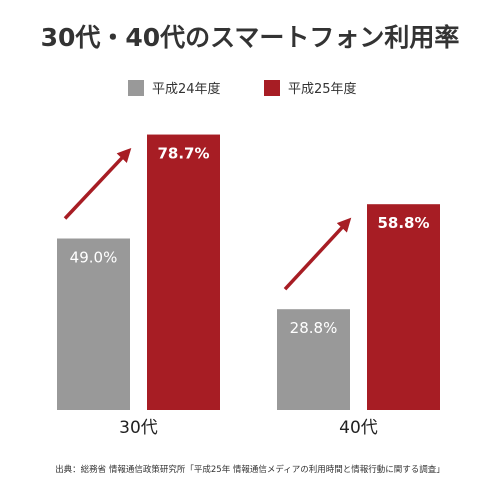 The width and height of the screenshot is (500, 500). I want to click on legend: 平成24年度 平成25年度, so click(242, 88).